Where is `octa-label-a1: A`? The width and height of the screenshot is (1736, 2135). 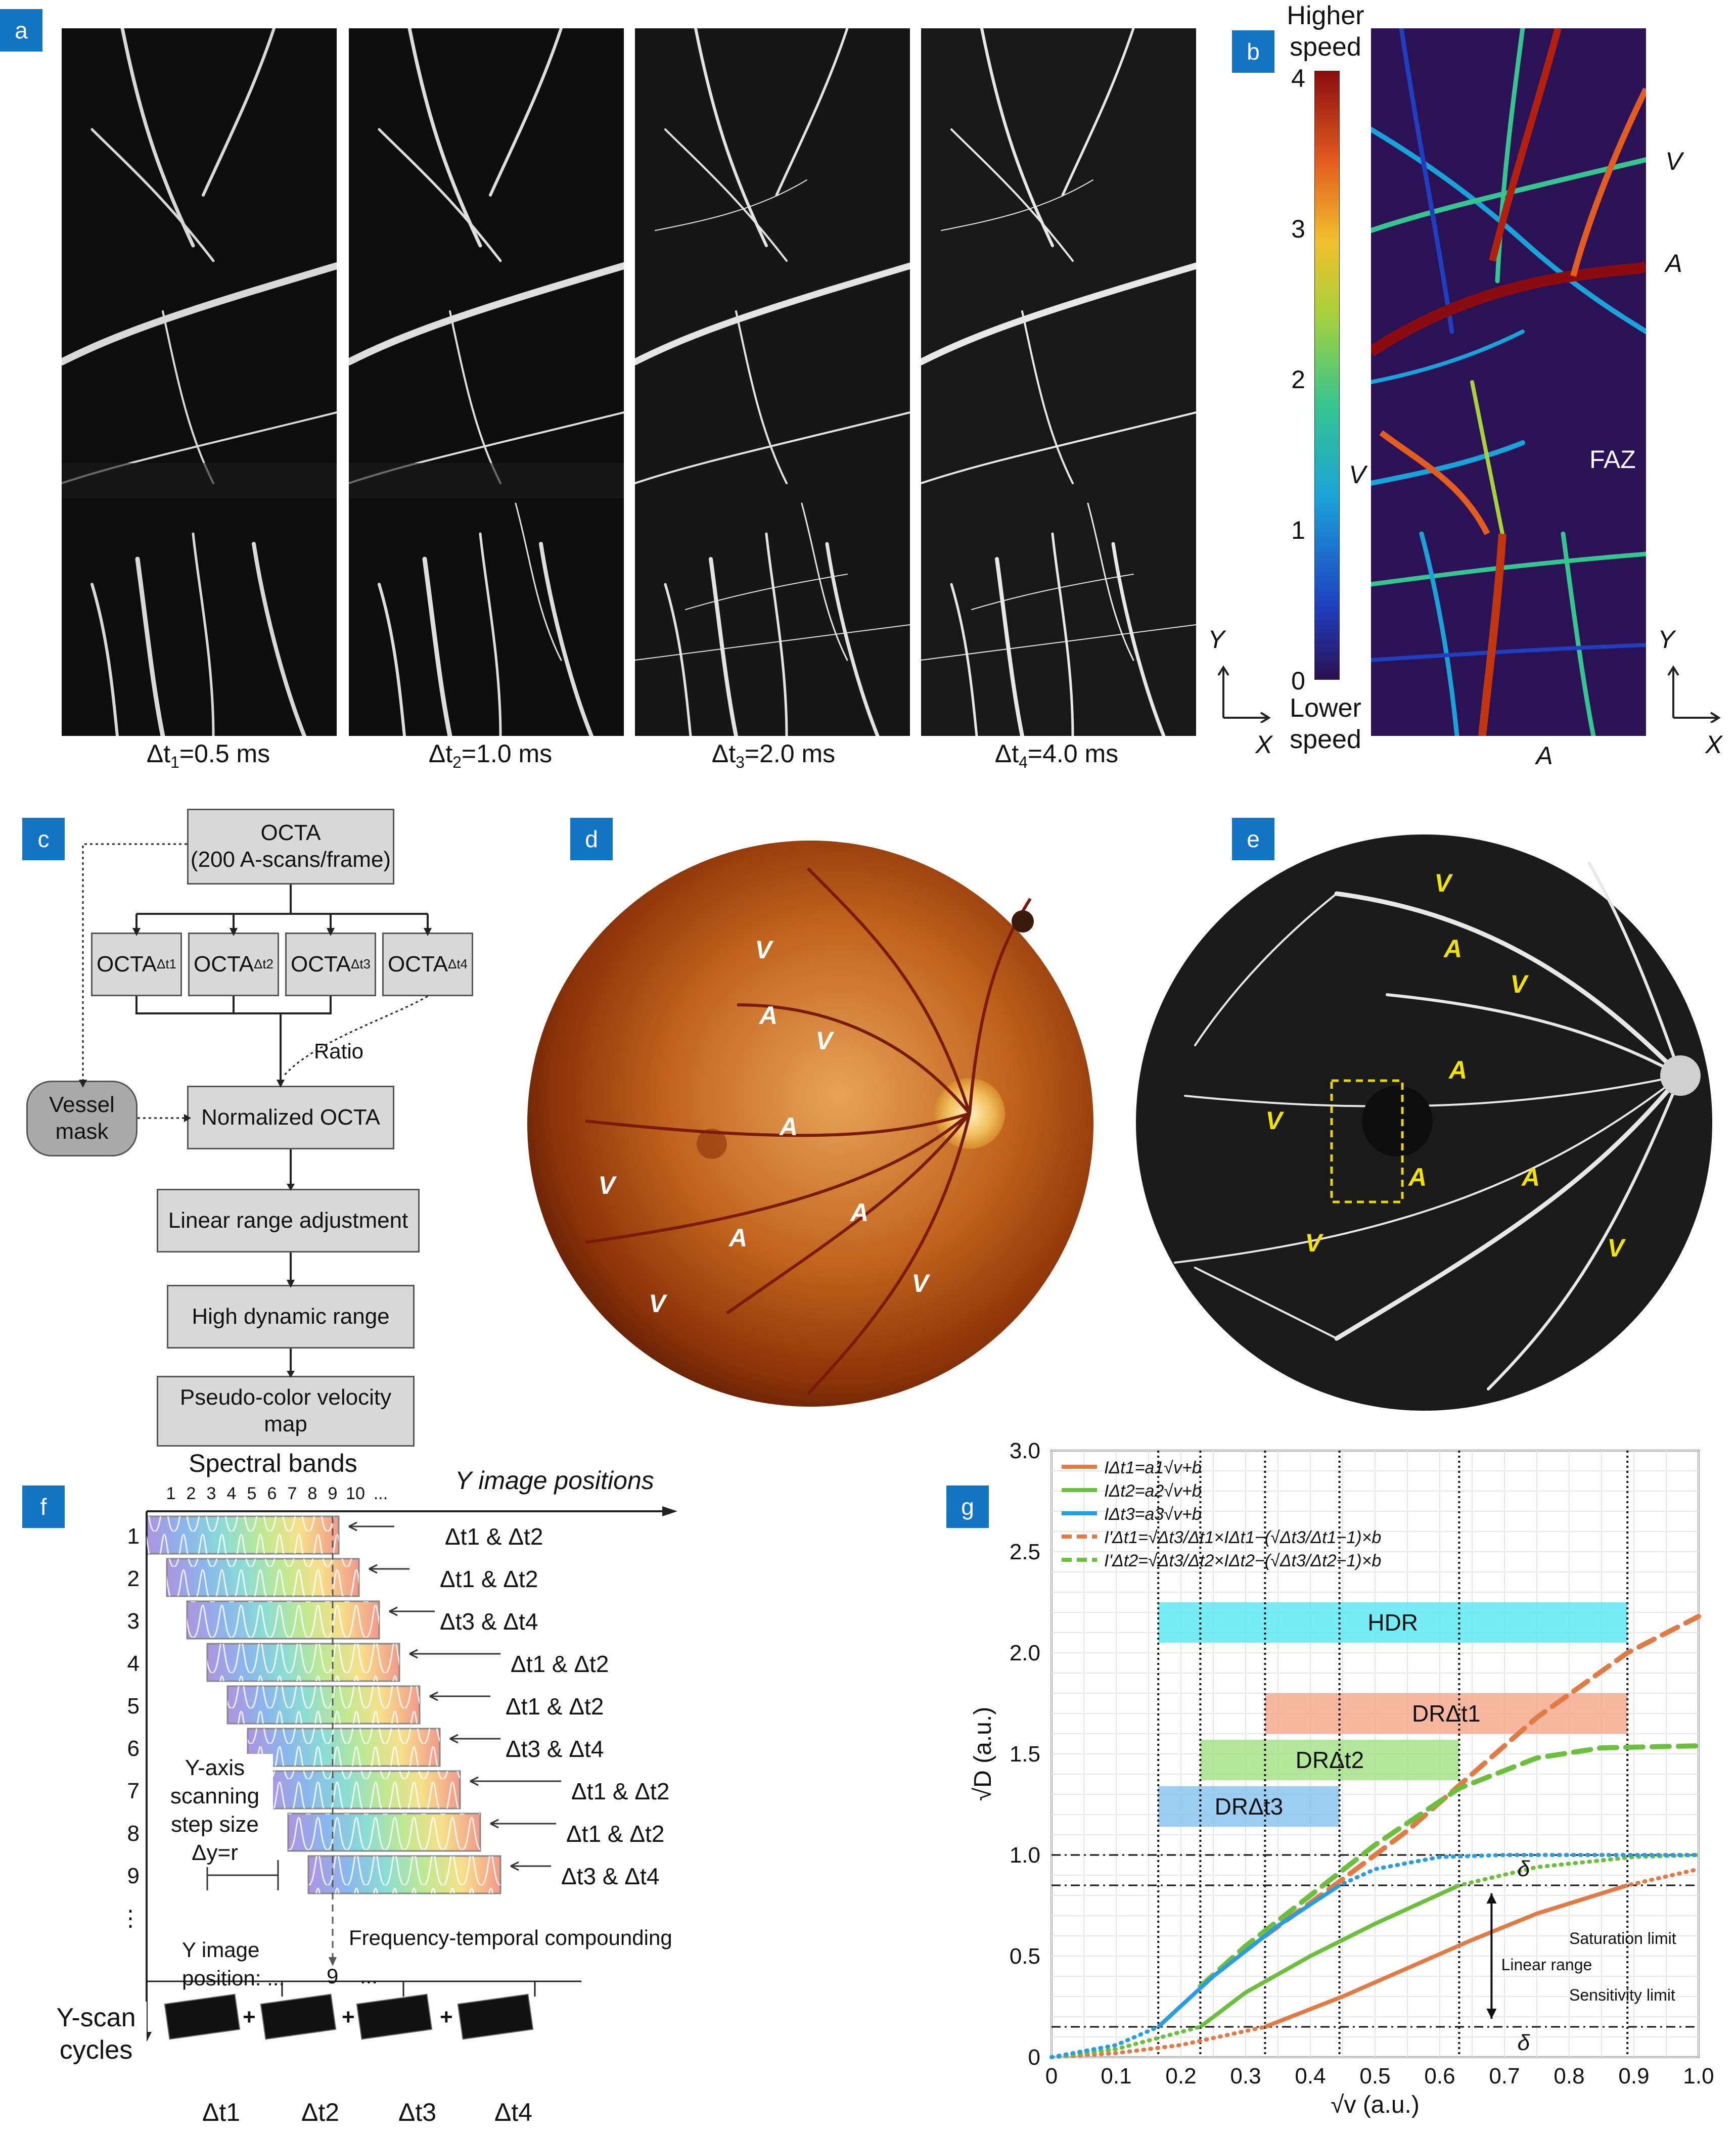 octa-label-a1: A is located at coordinates (1453, 949).